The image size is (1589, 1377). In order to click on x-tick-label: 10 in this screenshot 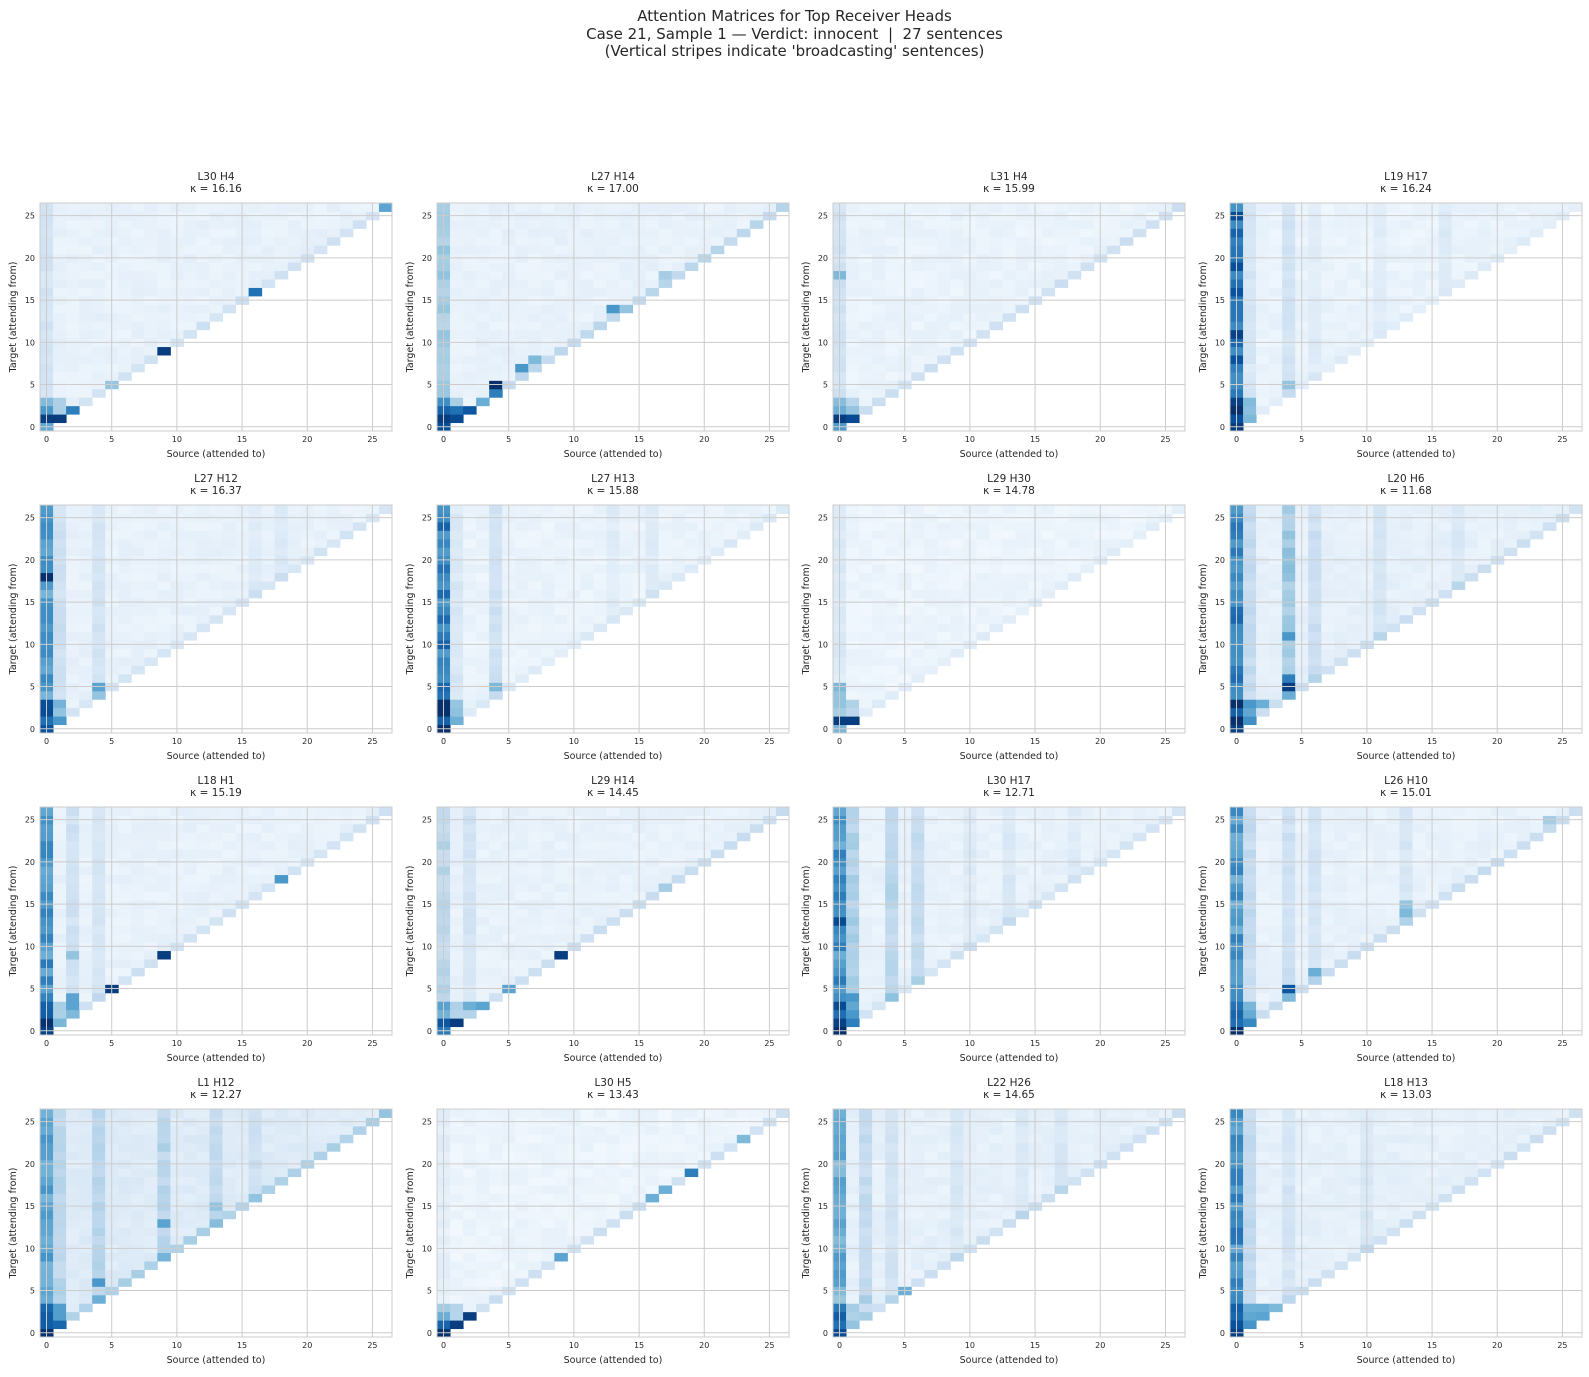, I will do `click(970, 741)`.